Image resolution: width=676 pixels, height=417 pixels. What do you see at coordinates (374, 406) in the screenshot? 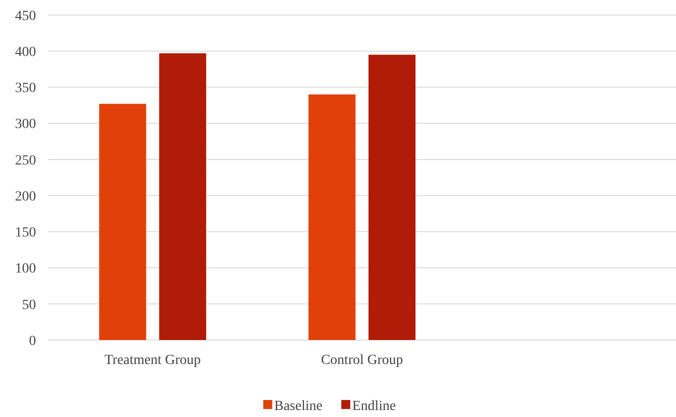
I see `legend-label: Endline` at bounding box center [374, 406].